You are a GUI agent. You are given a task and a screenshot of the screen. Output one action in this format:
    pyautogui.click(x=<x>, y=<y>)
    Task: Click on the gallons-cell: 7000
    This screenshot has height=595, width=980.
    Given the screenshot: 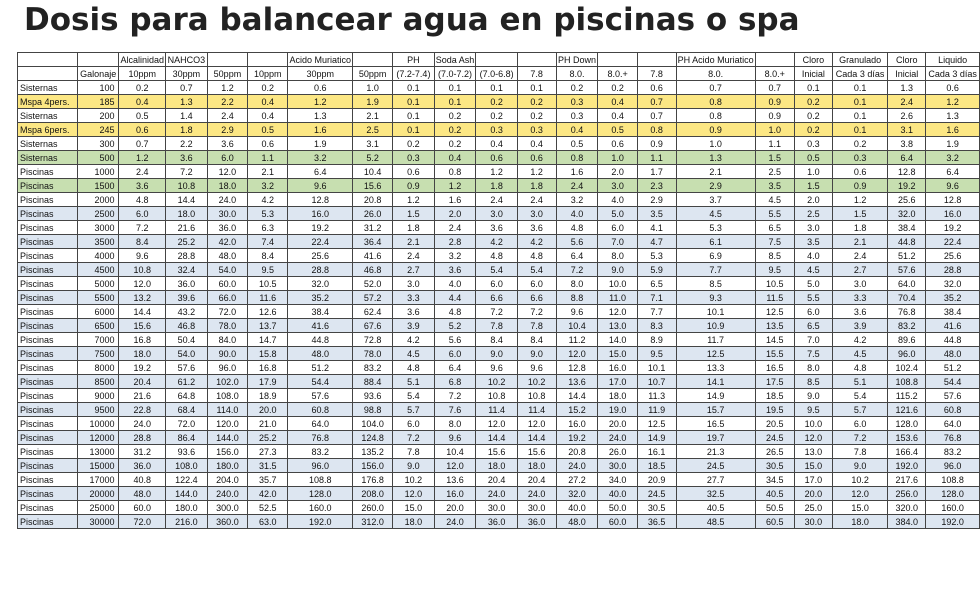 What is the action you would take?
    pyautogui.click(x=98, y=339)
    